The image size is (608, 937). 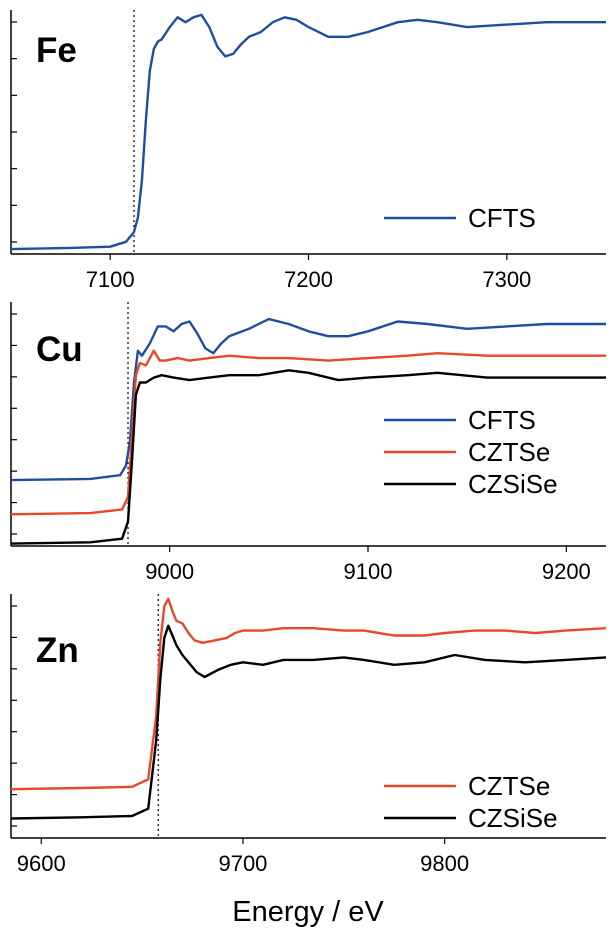 What do you see at coordinates (368, 571) in the screenshot?
I see `x-tick-label-cu-9100: 9100` at bounding box center [368, 571].